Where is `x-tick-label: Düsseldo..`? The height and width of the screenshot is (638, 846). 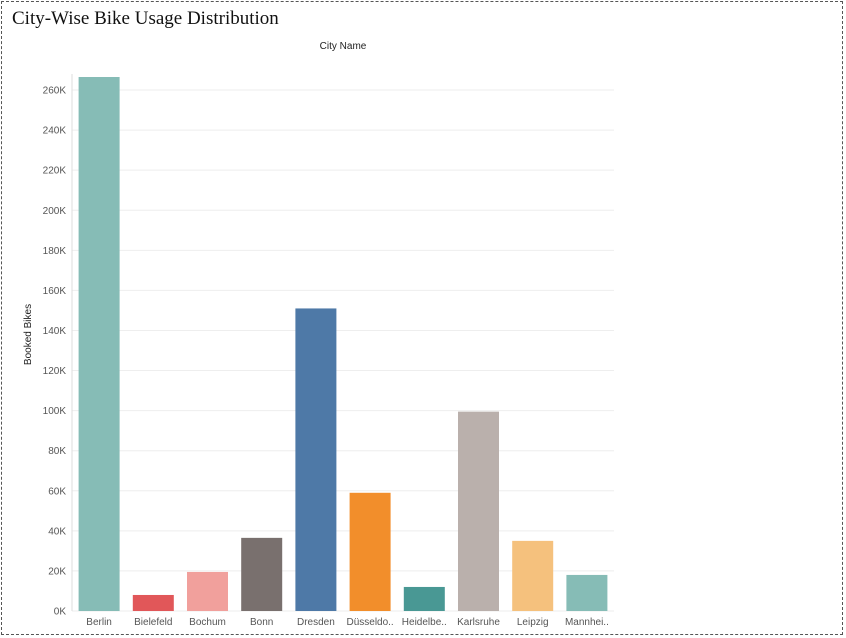
x-tick-label: Düsseldo.. is located at coordinates (369, 622).